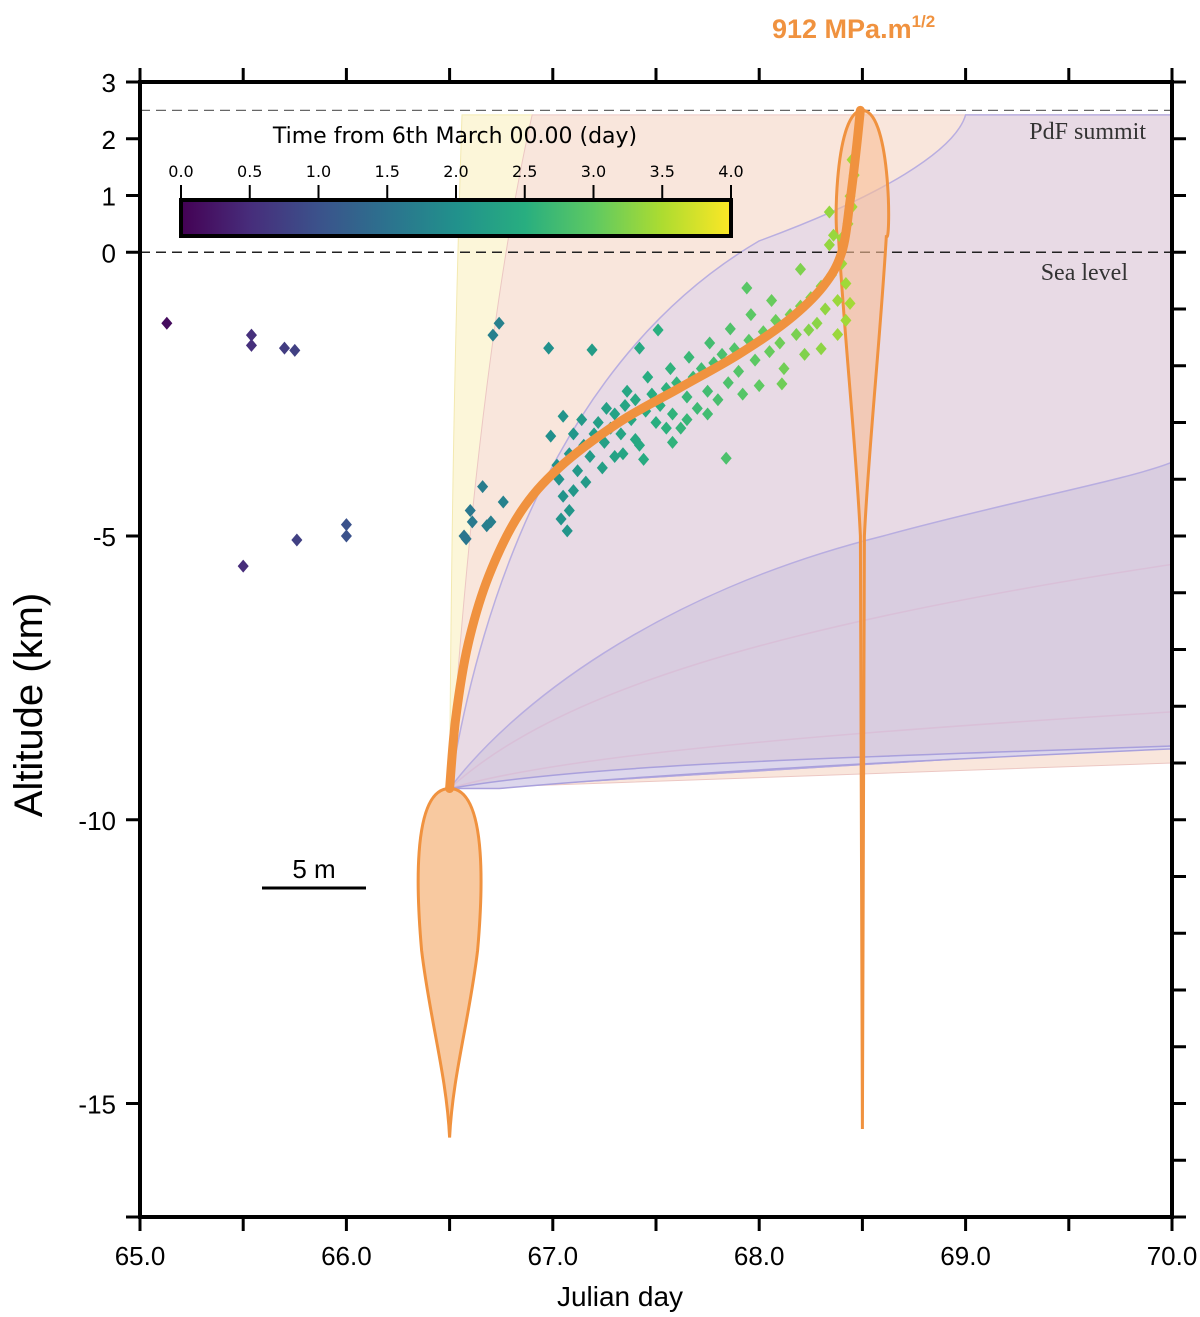 The image size is (1200, 1317). I want to click on y-tick-label: 3, so click(109, 83).